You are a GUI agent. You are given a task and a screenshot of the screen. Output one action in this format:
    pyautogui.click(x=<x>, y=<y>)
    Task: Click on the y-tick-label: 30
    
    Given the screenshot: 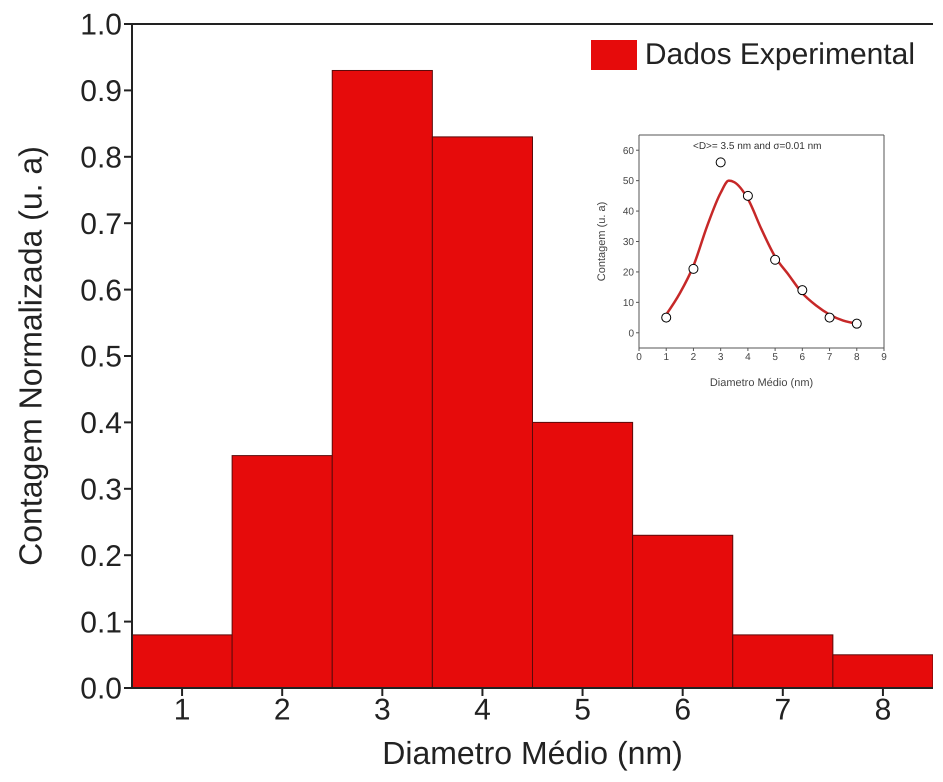 What is the action you would take?
    pyautogui.click(x=628, y=242)
    